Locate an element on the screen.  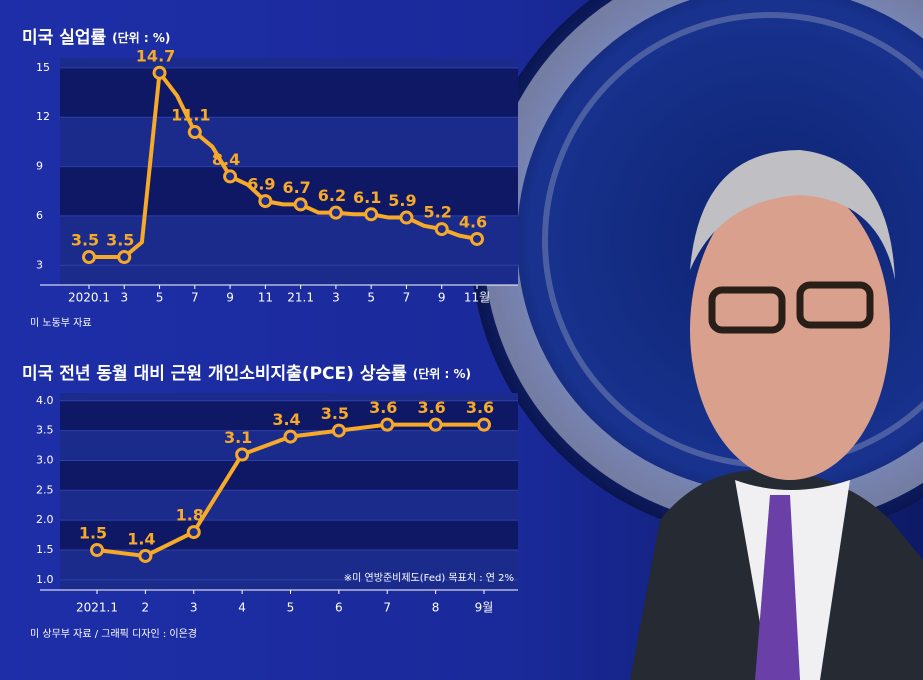
value-label: 8.4 is located at coordinates (226, 159).